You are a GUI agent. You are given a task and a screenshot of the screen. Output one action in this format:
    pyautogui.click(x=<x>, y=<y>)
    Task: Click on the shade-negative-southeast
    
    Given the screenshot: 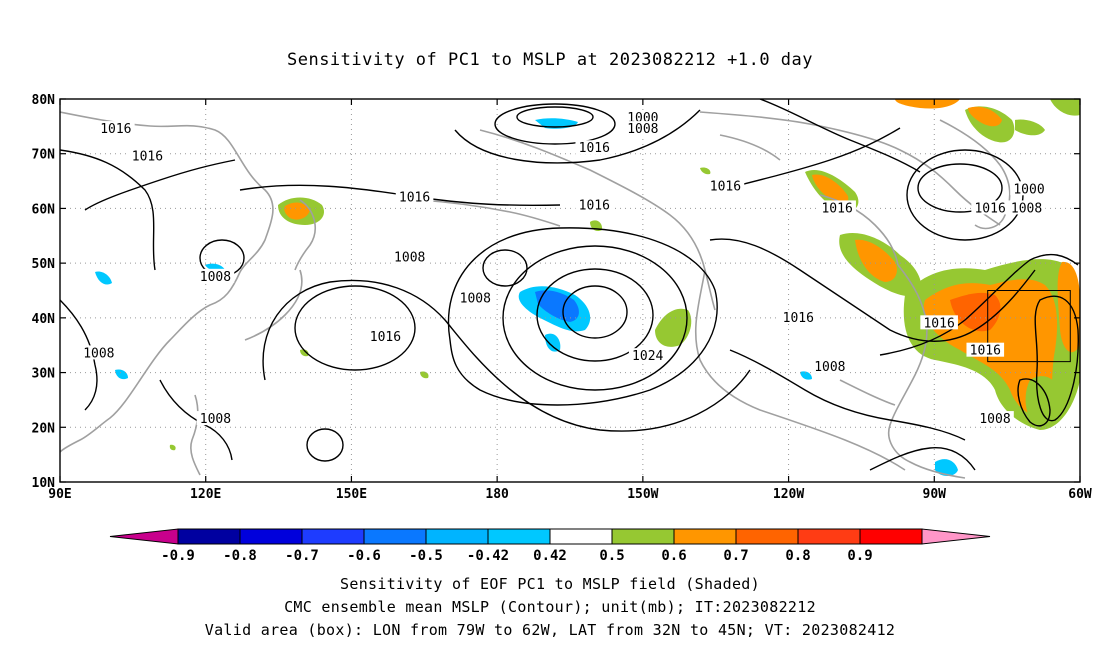 What is the action you would take?
    pyautogui.click(x=121, y=374)
    